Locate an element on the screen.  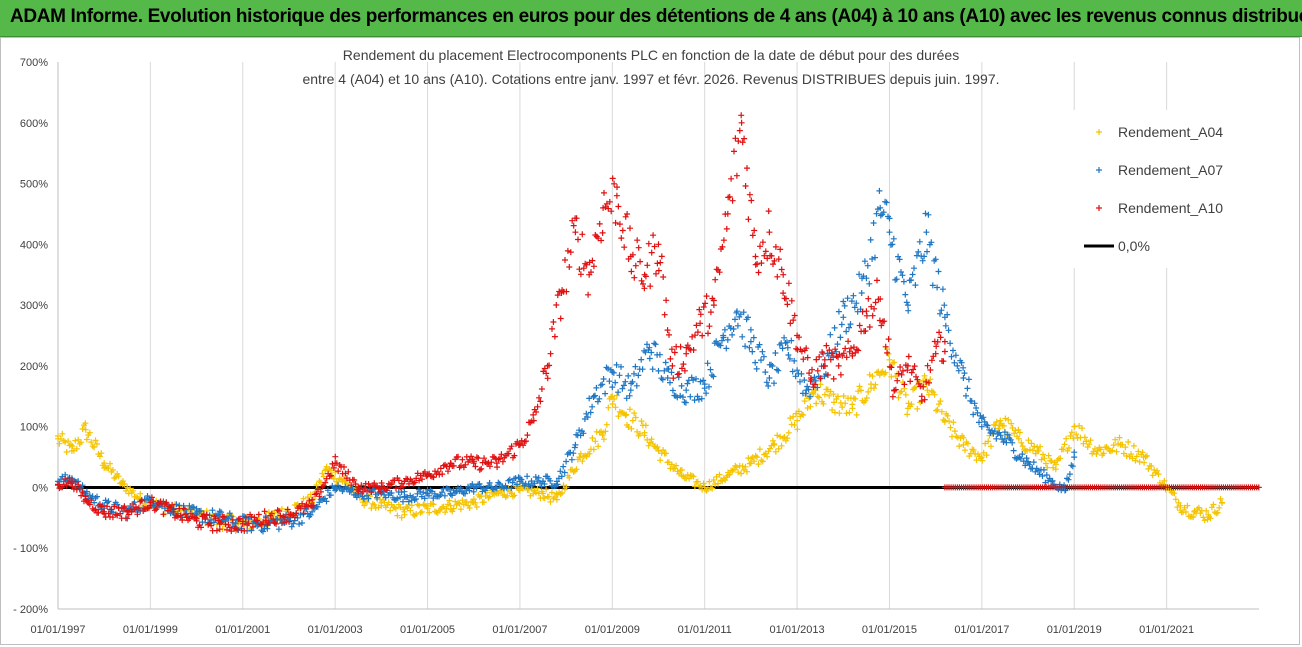
y-tick-label: - 100% is located at coordinates (30, 549).